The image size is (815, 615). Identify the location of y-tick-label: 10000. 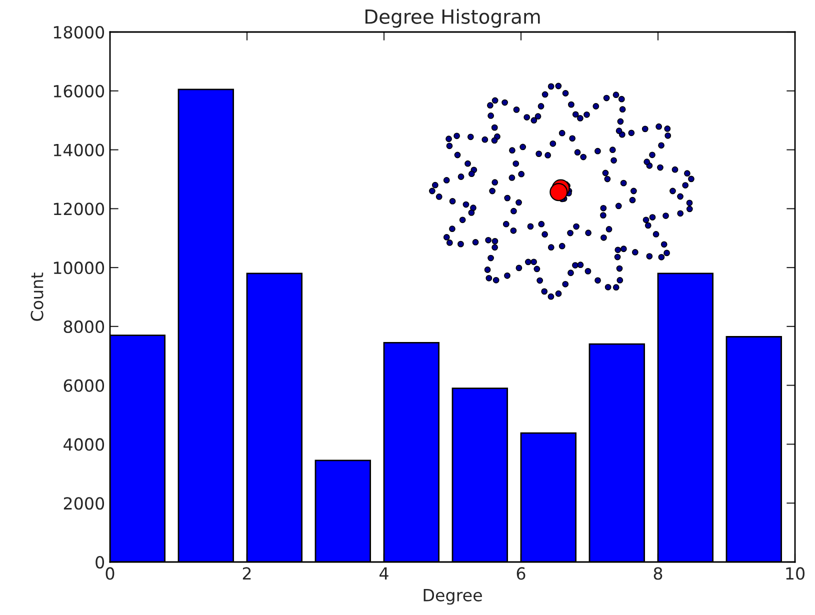
(79, 268).